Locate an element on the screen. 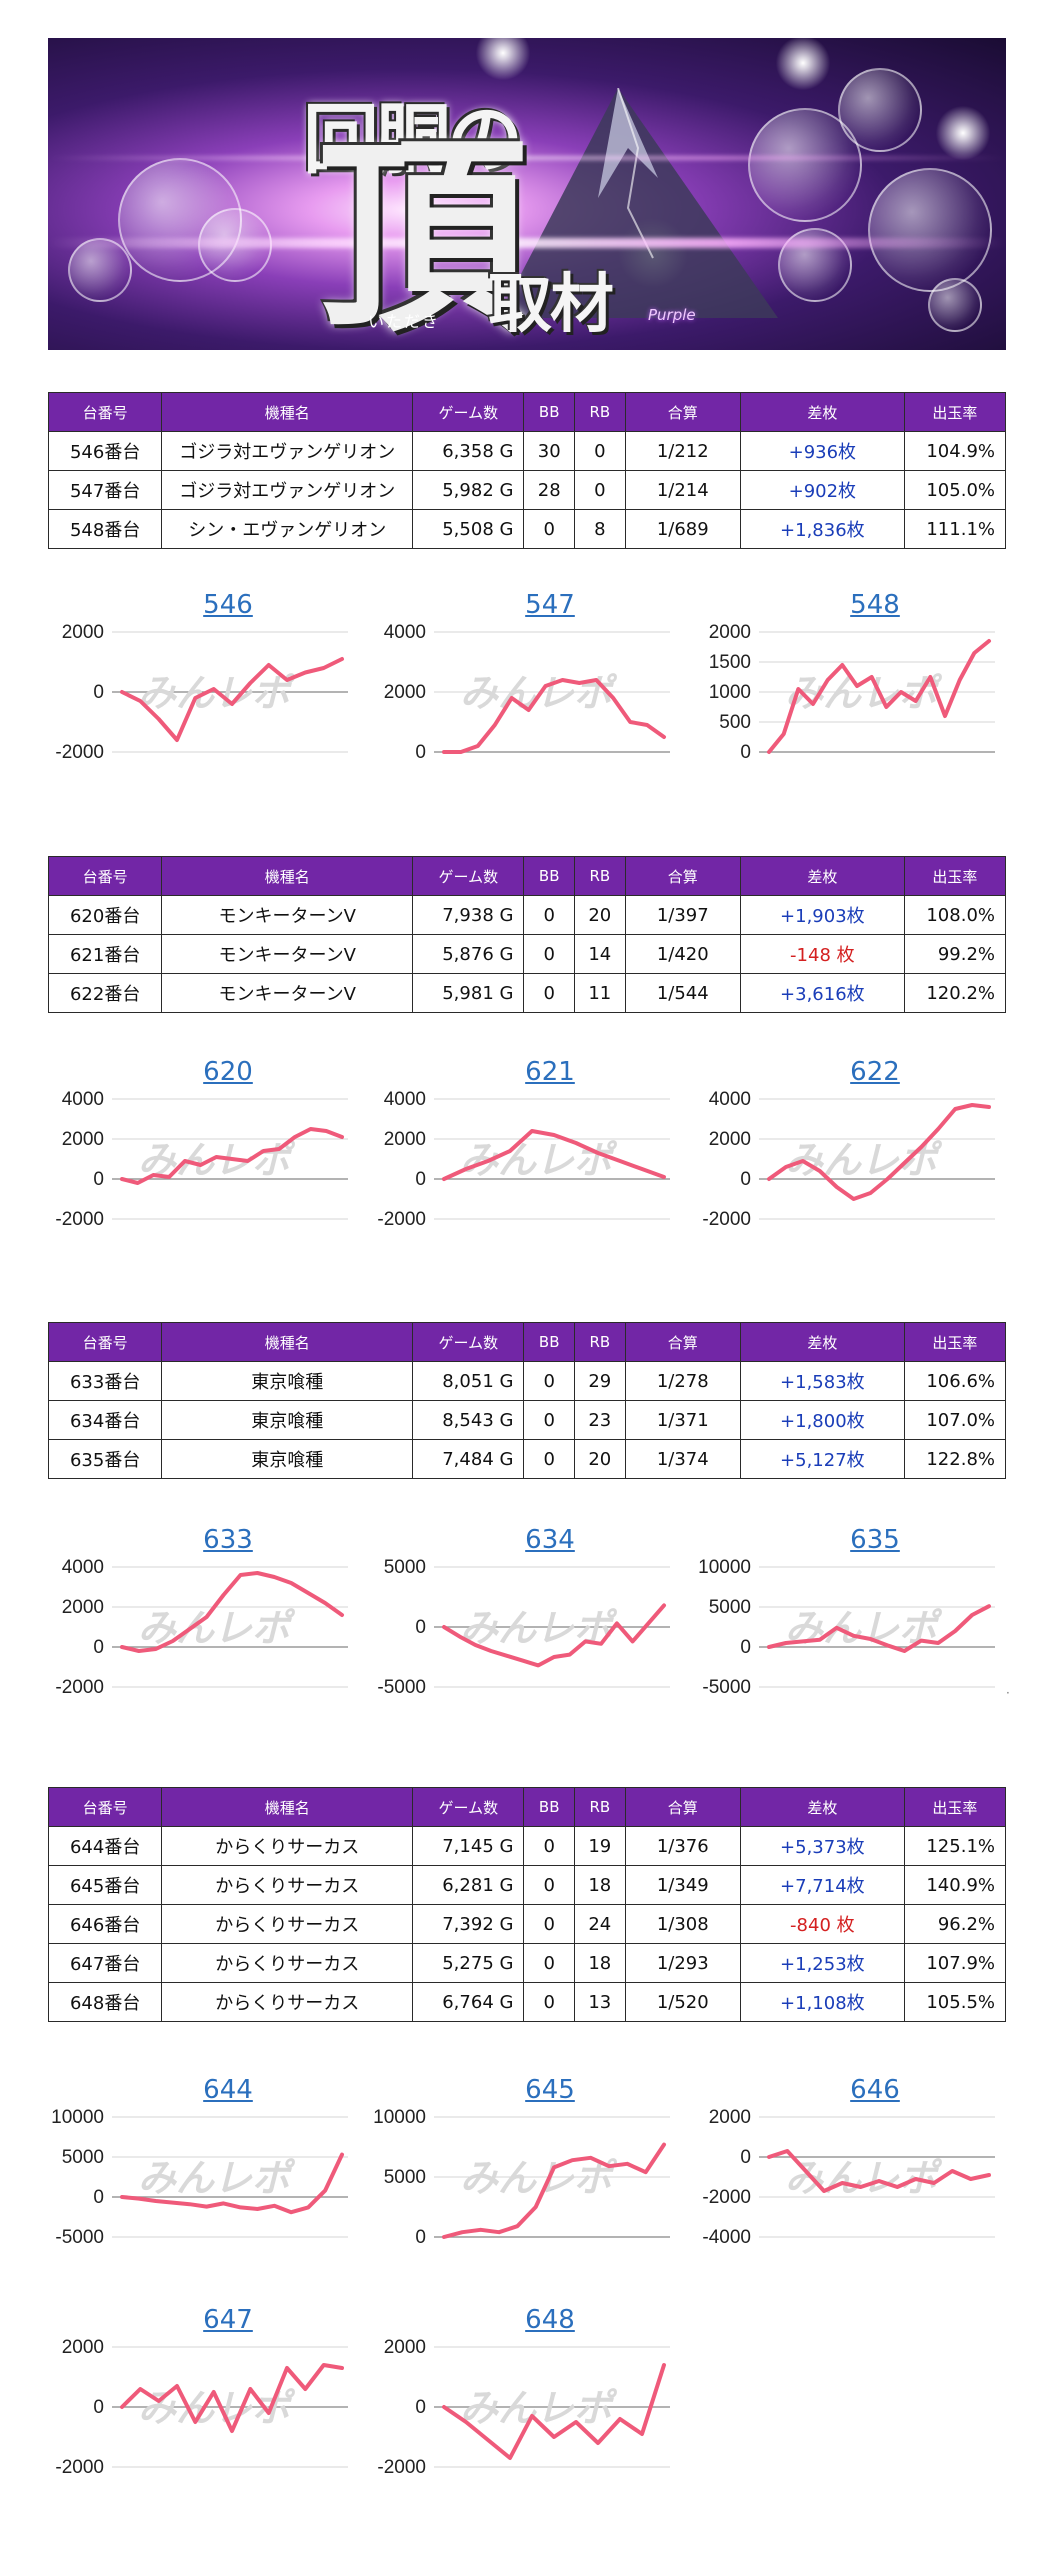 Image resolution: width=1054 pixels, height=2560 pixels. cell-rate: 140.9% is located at coordinates (955, 1885).